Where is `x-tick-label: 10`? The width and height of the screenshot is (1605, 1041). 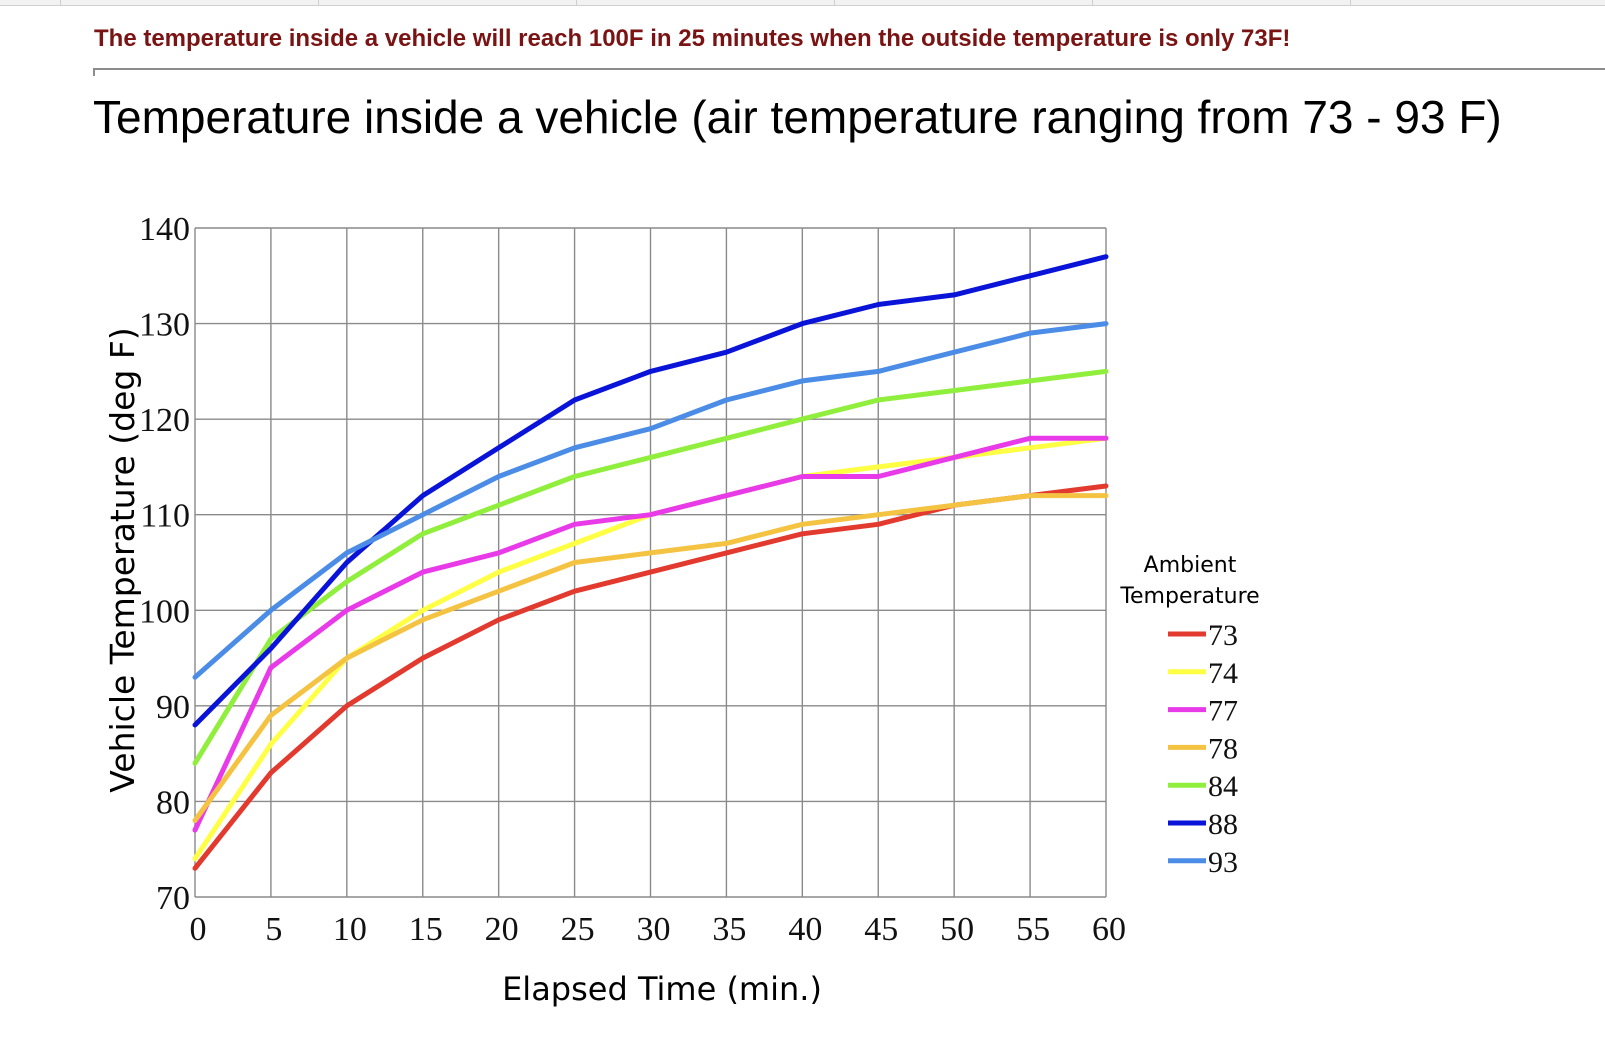
x-tick-label: 10 is located at coordinates (350, 929).